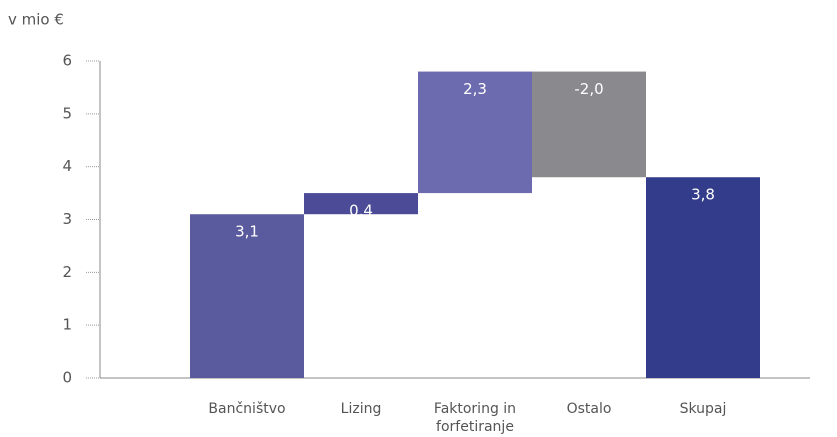  I want to click on x-tick-label: Skupaj, so click(703, 409).